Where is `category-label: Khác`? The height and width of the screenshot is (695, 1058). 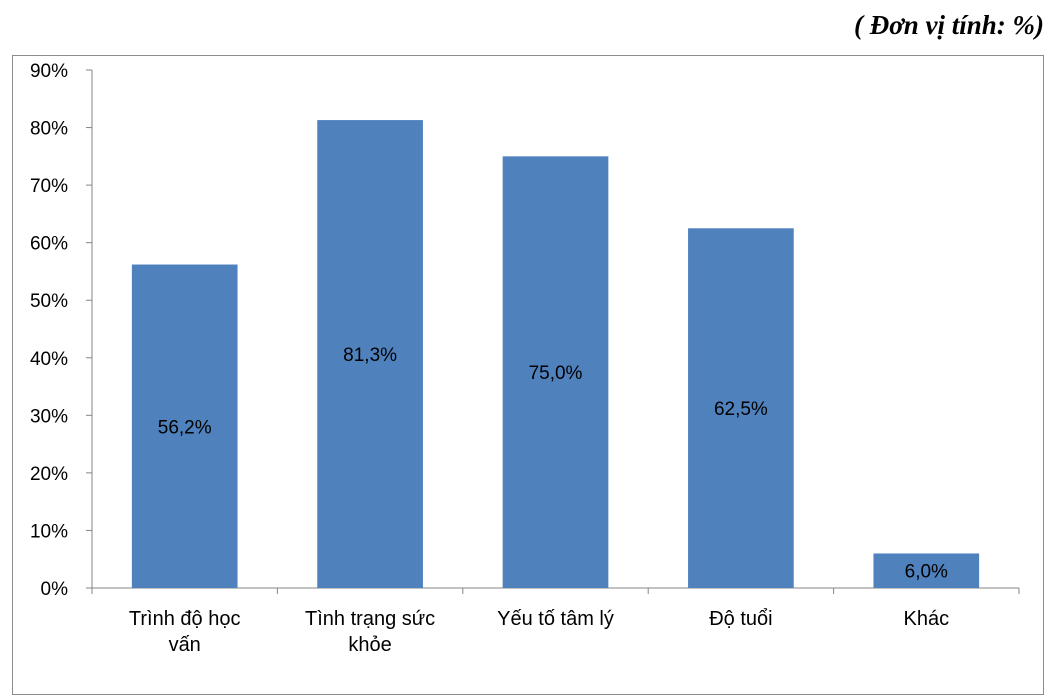
category-label: Khác is located at coordinates (927, 619).